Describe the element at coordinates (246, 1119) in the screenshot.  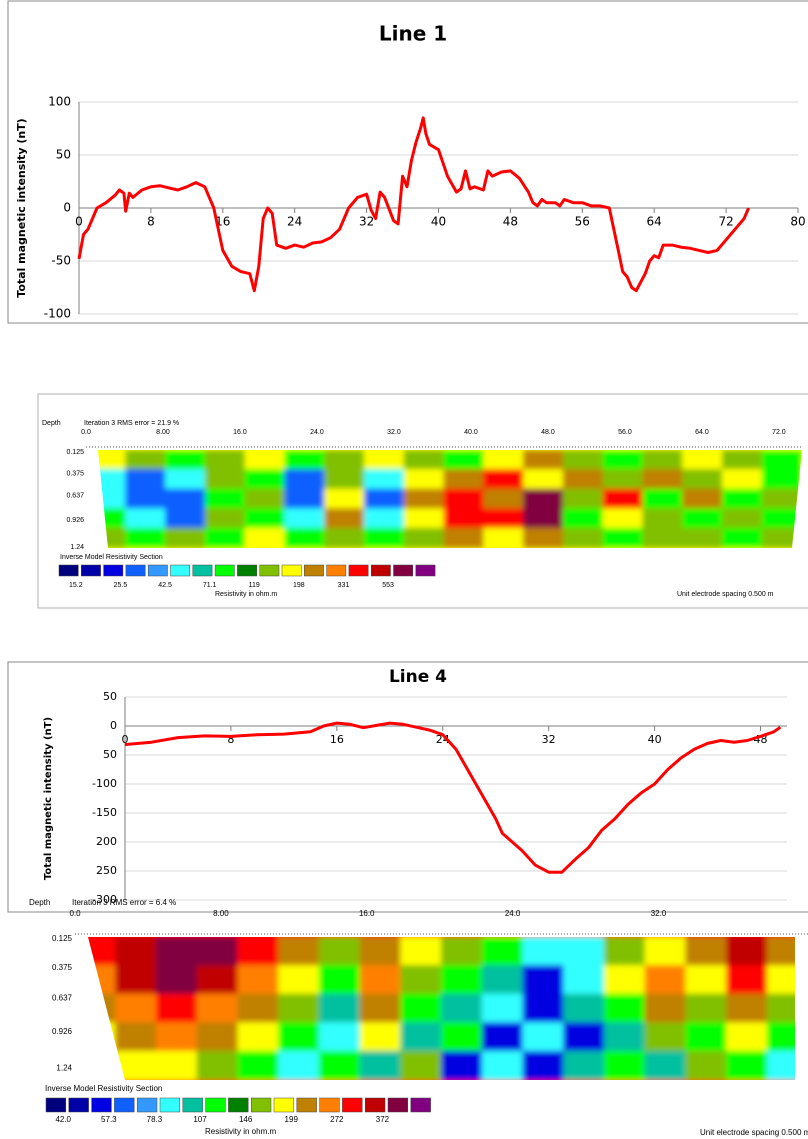
I see `legend-label: 146` at that location.